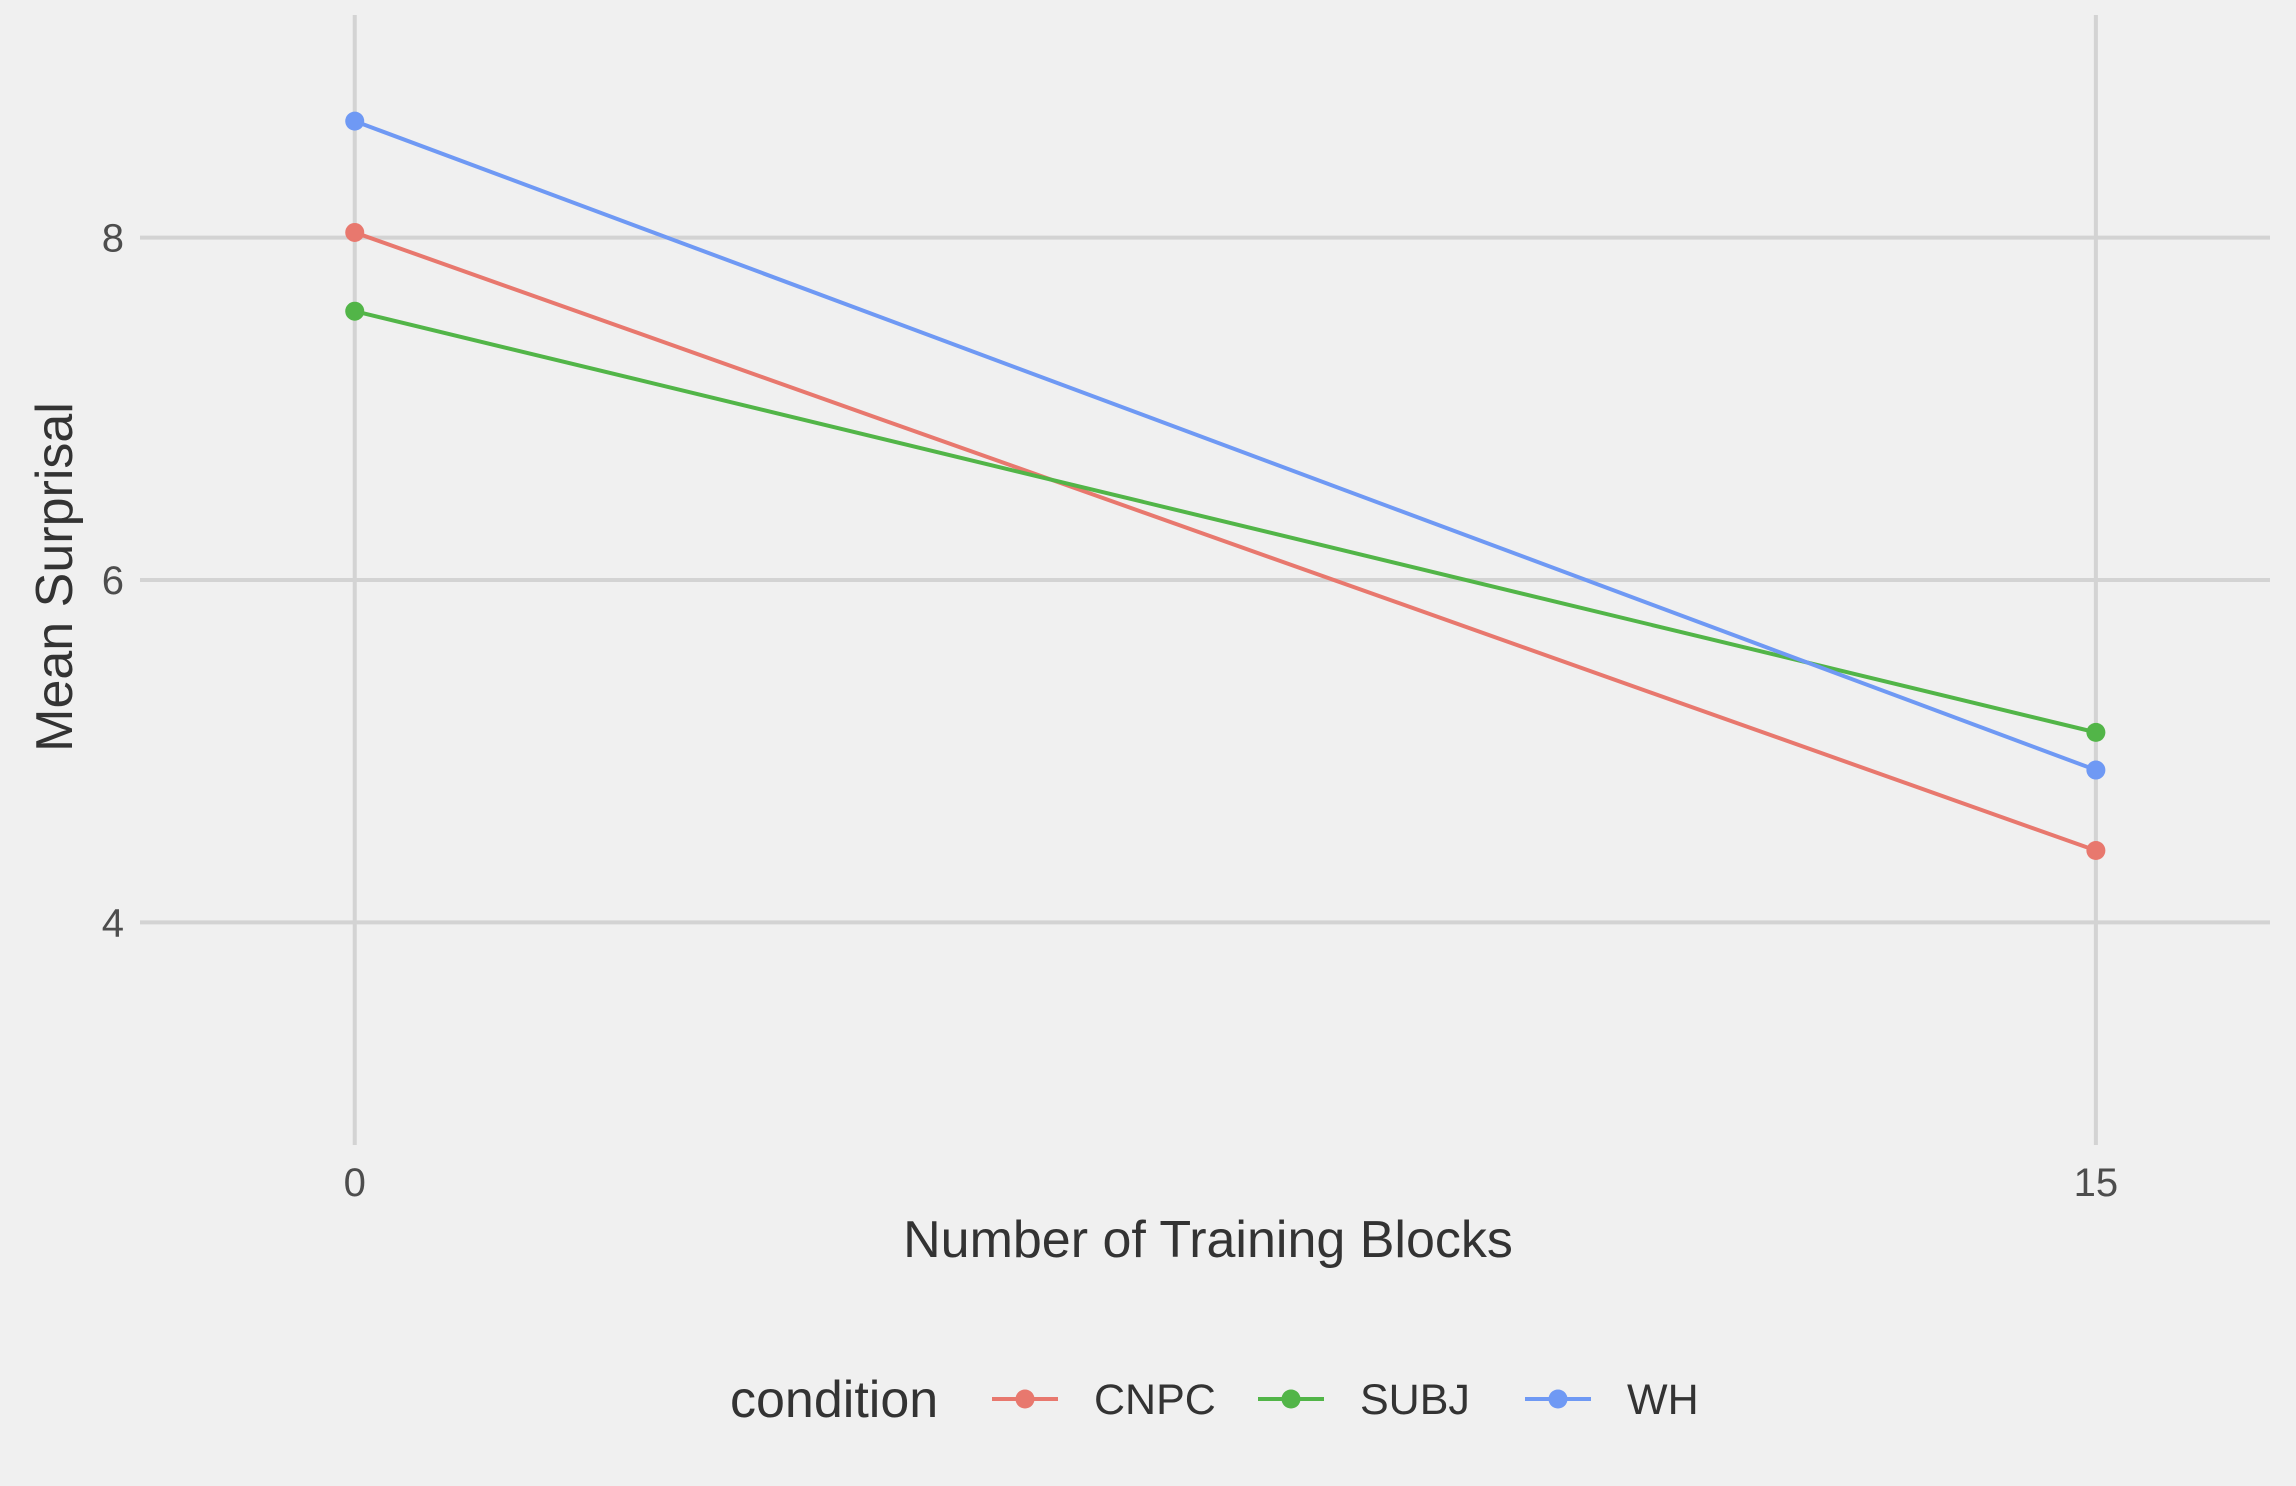 This screenshot has height=1486, width=2296. What do you see at coordinates (1415, 1400) in the screenshot?
I see `legend-label-subj: SUBJ` at bounding box center [1415, 1400].